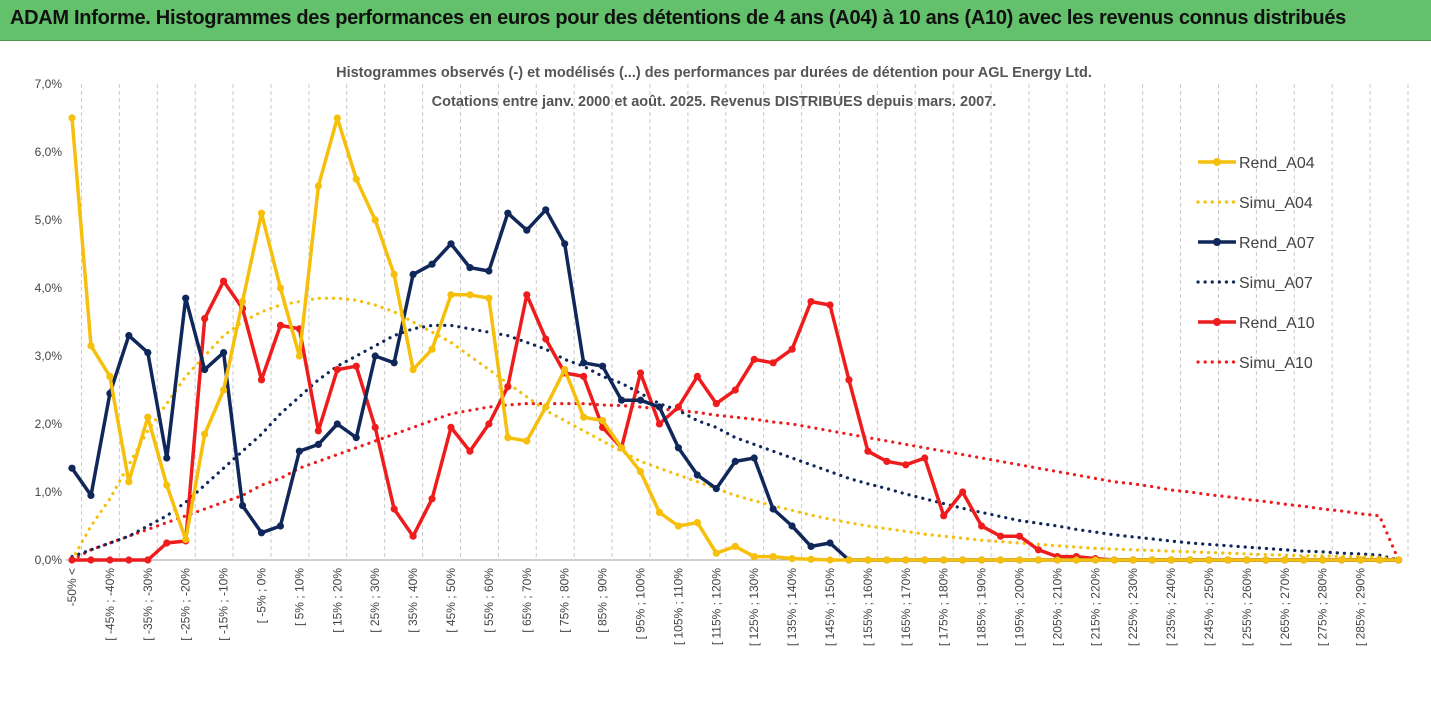 This screenshot has height=719, width=1431. I want to click on y-tick-label: 2,0%, so click(49, 424).